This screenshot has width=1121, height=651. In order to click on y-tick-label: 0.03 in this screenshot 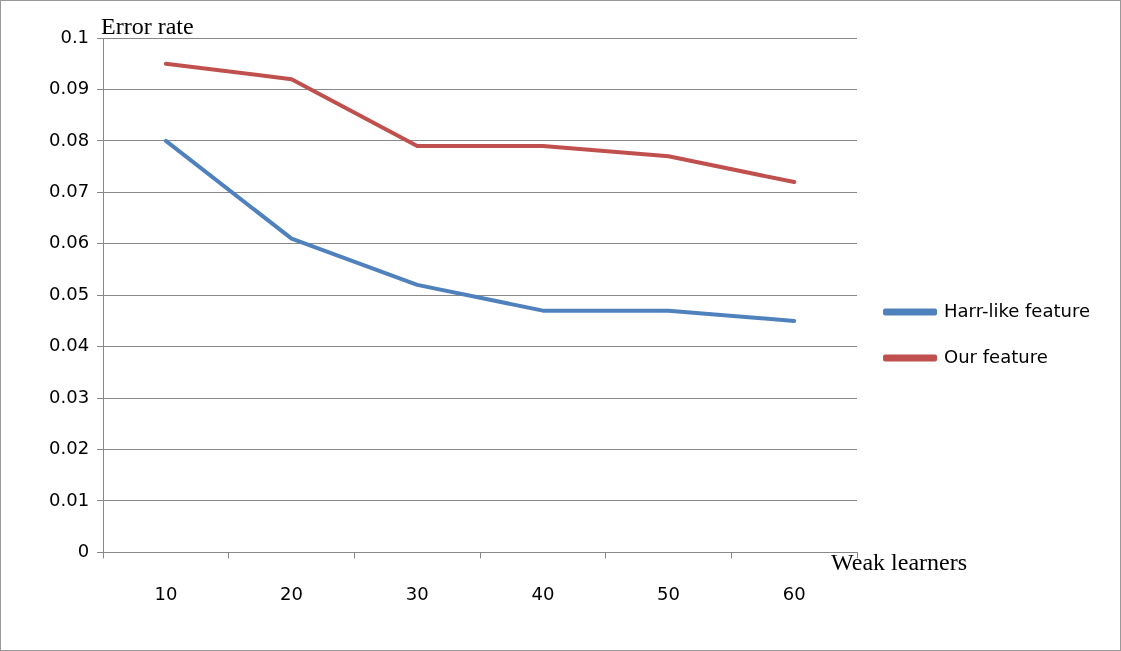, I will do `click(69, 396)`.